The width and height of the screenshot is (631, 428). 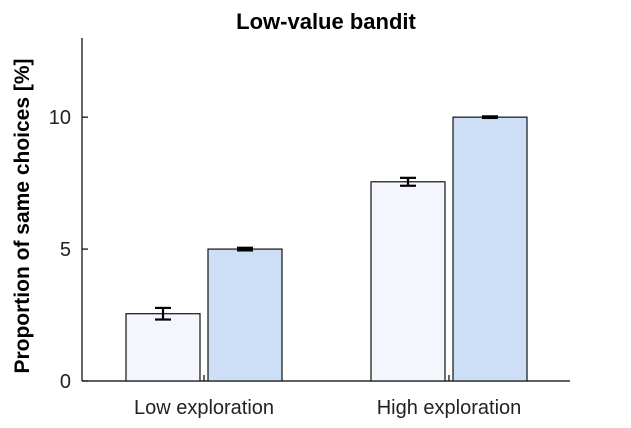 I want to click on x-tick-label: Low exploration, so click(x=204, y=408).